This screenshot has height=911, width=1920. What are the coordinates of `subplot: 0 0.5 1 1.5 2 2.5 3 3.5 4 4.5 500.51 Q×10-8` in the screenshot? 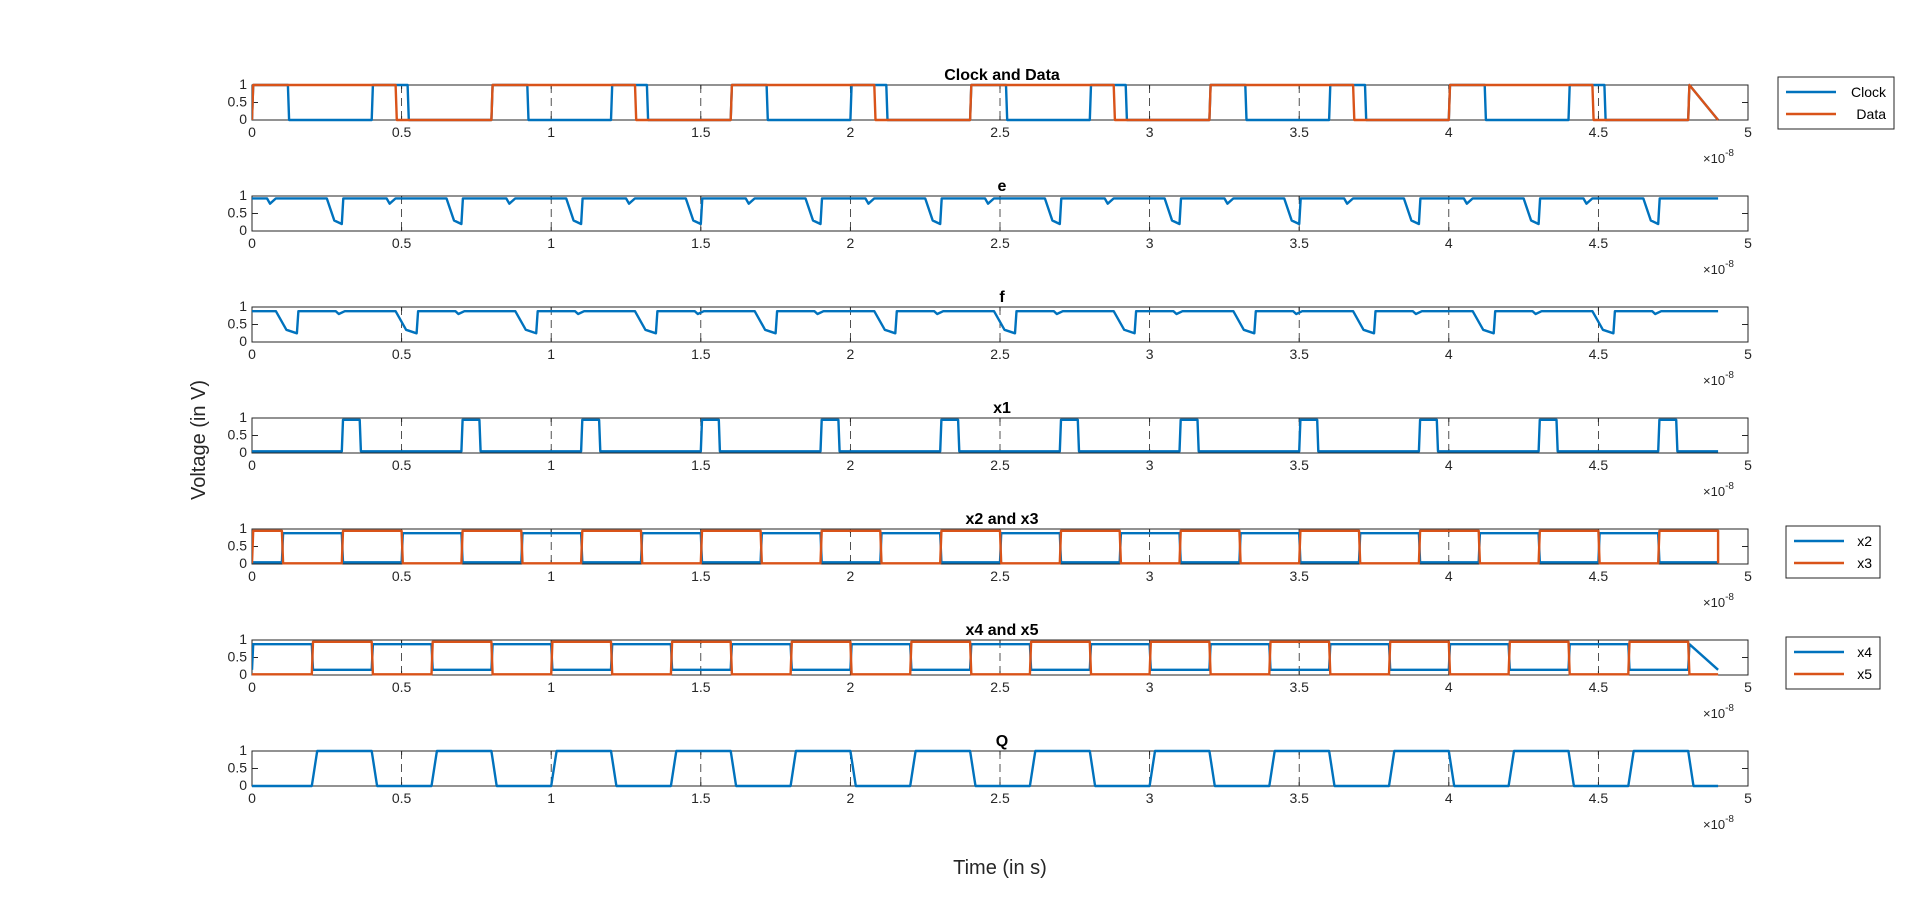 It's located at (990, 782).